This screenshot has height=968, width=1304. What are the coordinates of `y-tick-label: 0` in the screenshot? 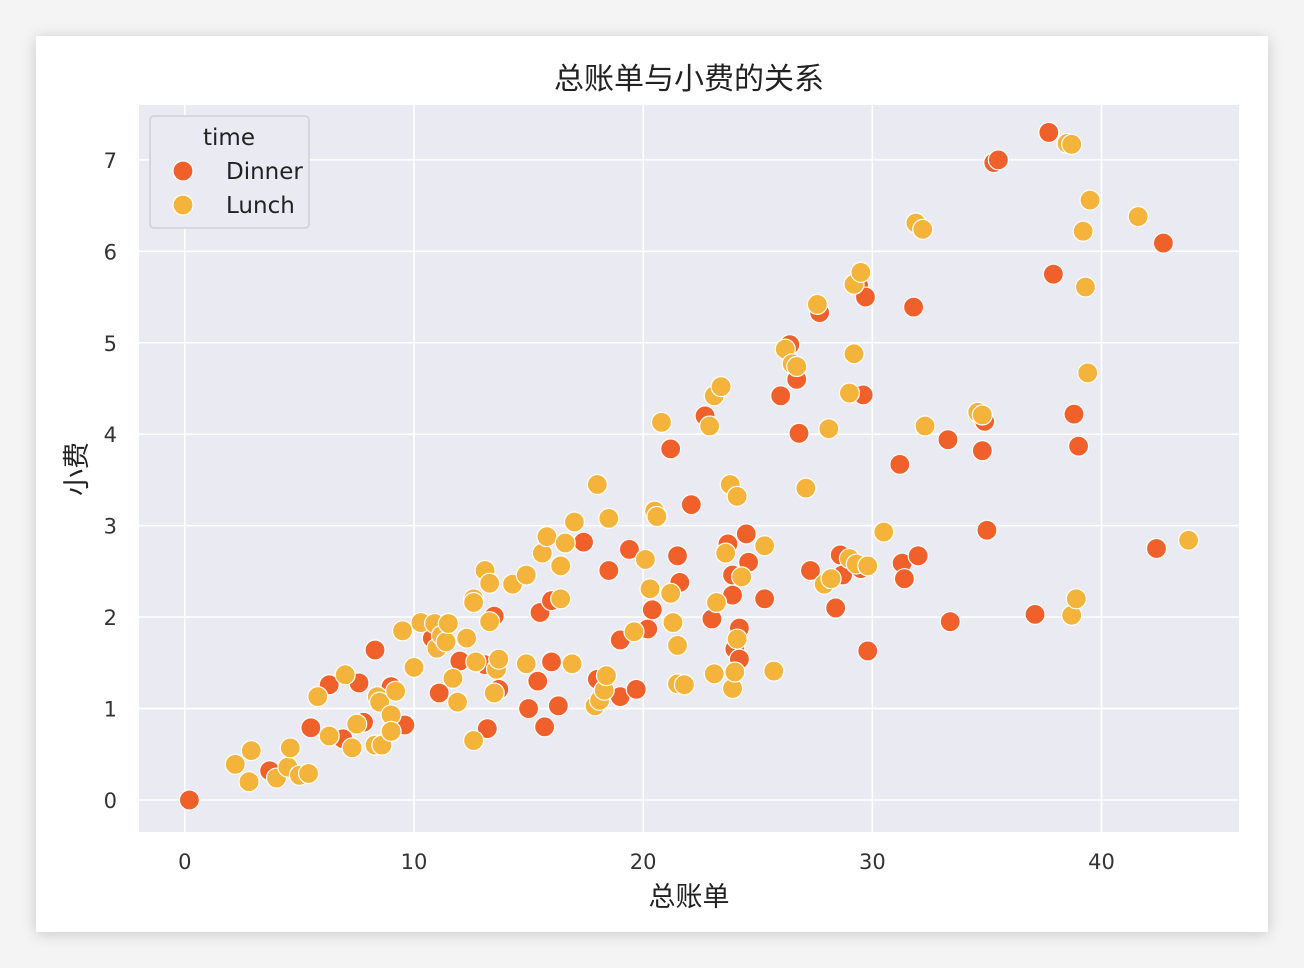 It's located at (110, 801).